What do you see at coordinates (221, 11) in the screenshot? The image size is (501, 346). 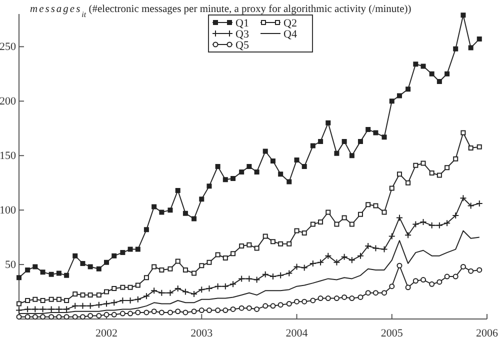 I see `chart-title: messages$_{it}$ (#electronic messages per minute, a proxy for algorithmic activity (/minute))` at bounding box center [221, 11].